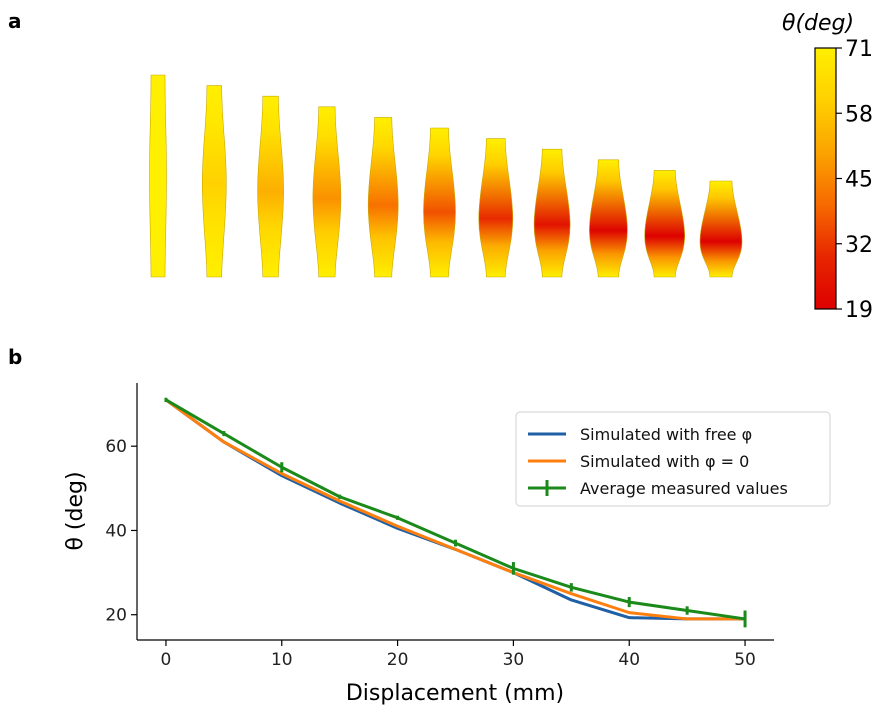 The image size is (879, 708). Describe the element at coordinates (818, 23) in the screenshot. I see `colorbar-title: θ(deg)` at that location.